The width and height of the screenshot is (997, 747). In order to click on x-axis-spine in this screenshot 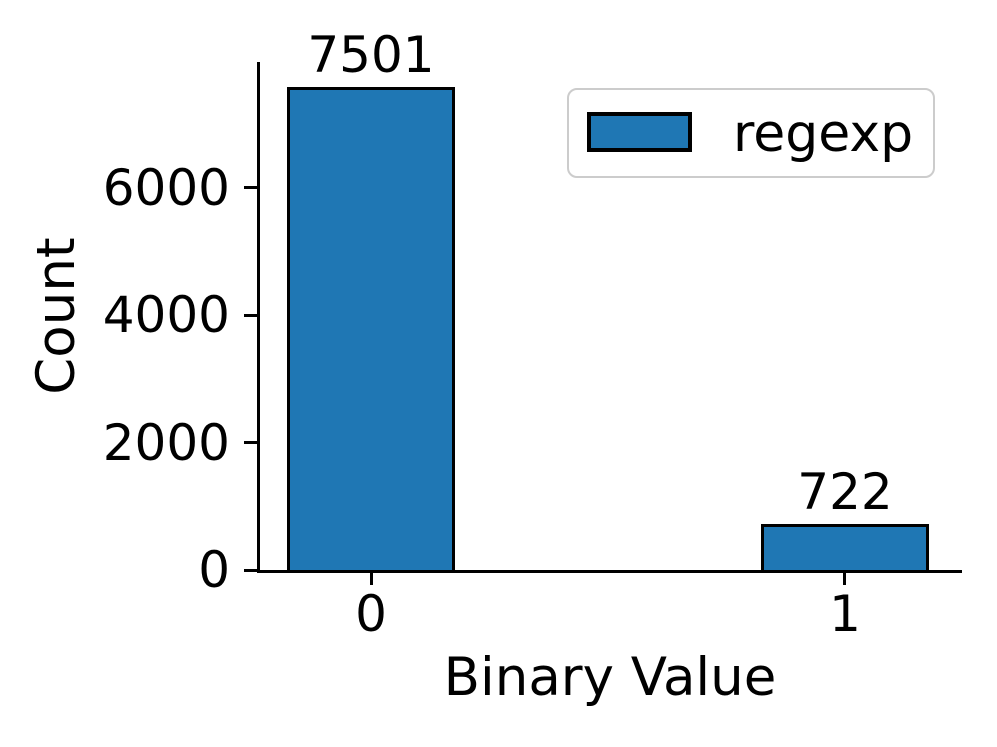, I will do `click(609, 571)`.